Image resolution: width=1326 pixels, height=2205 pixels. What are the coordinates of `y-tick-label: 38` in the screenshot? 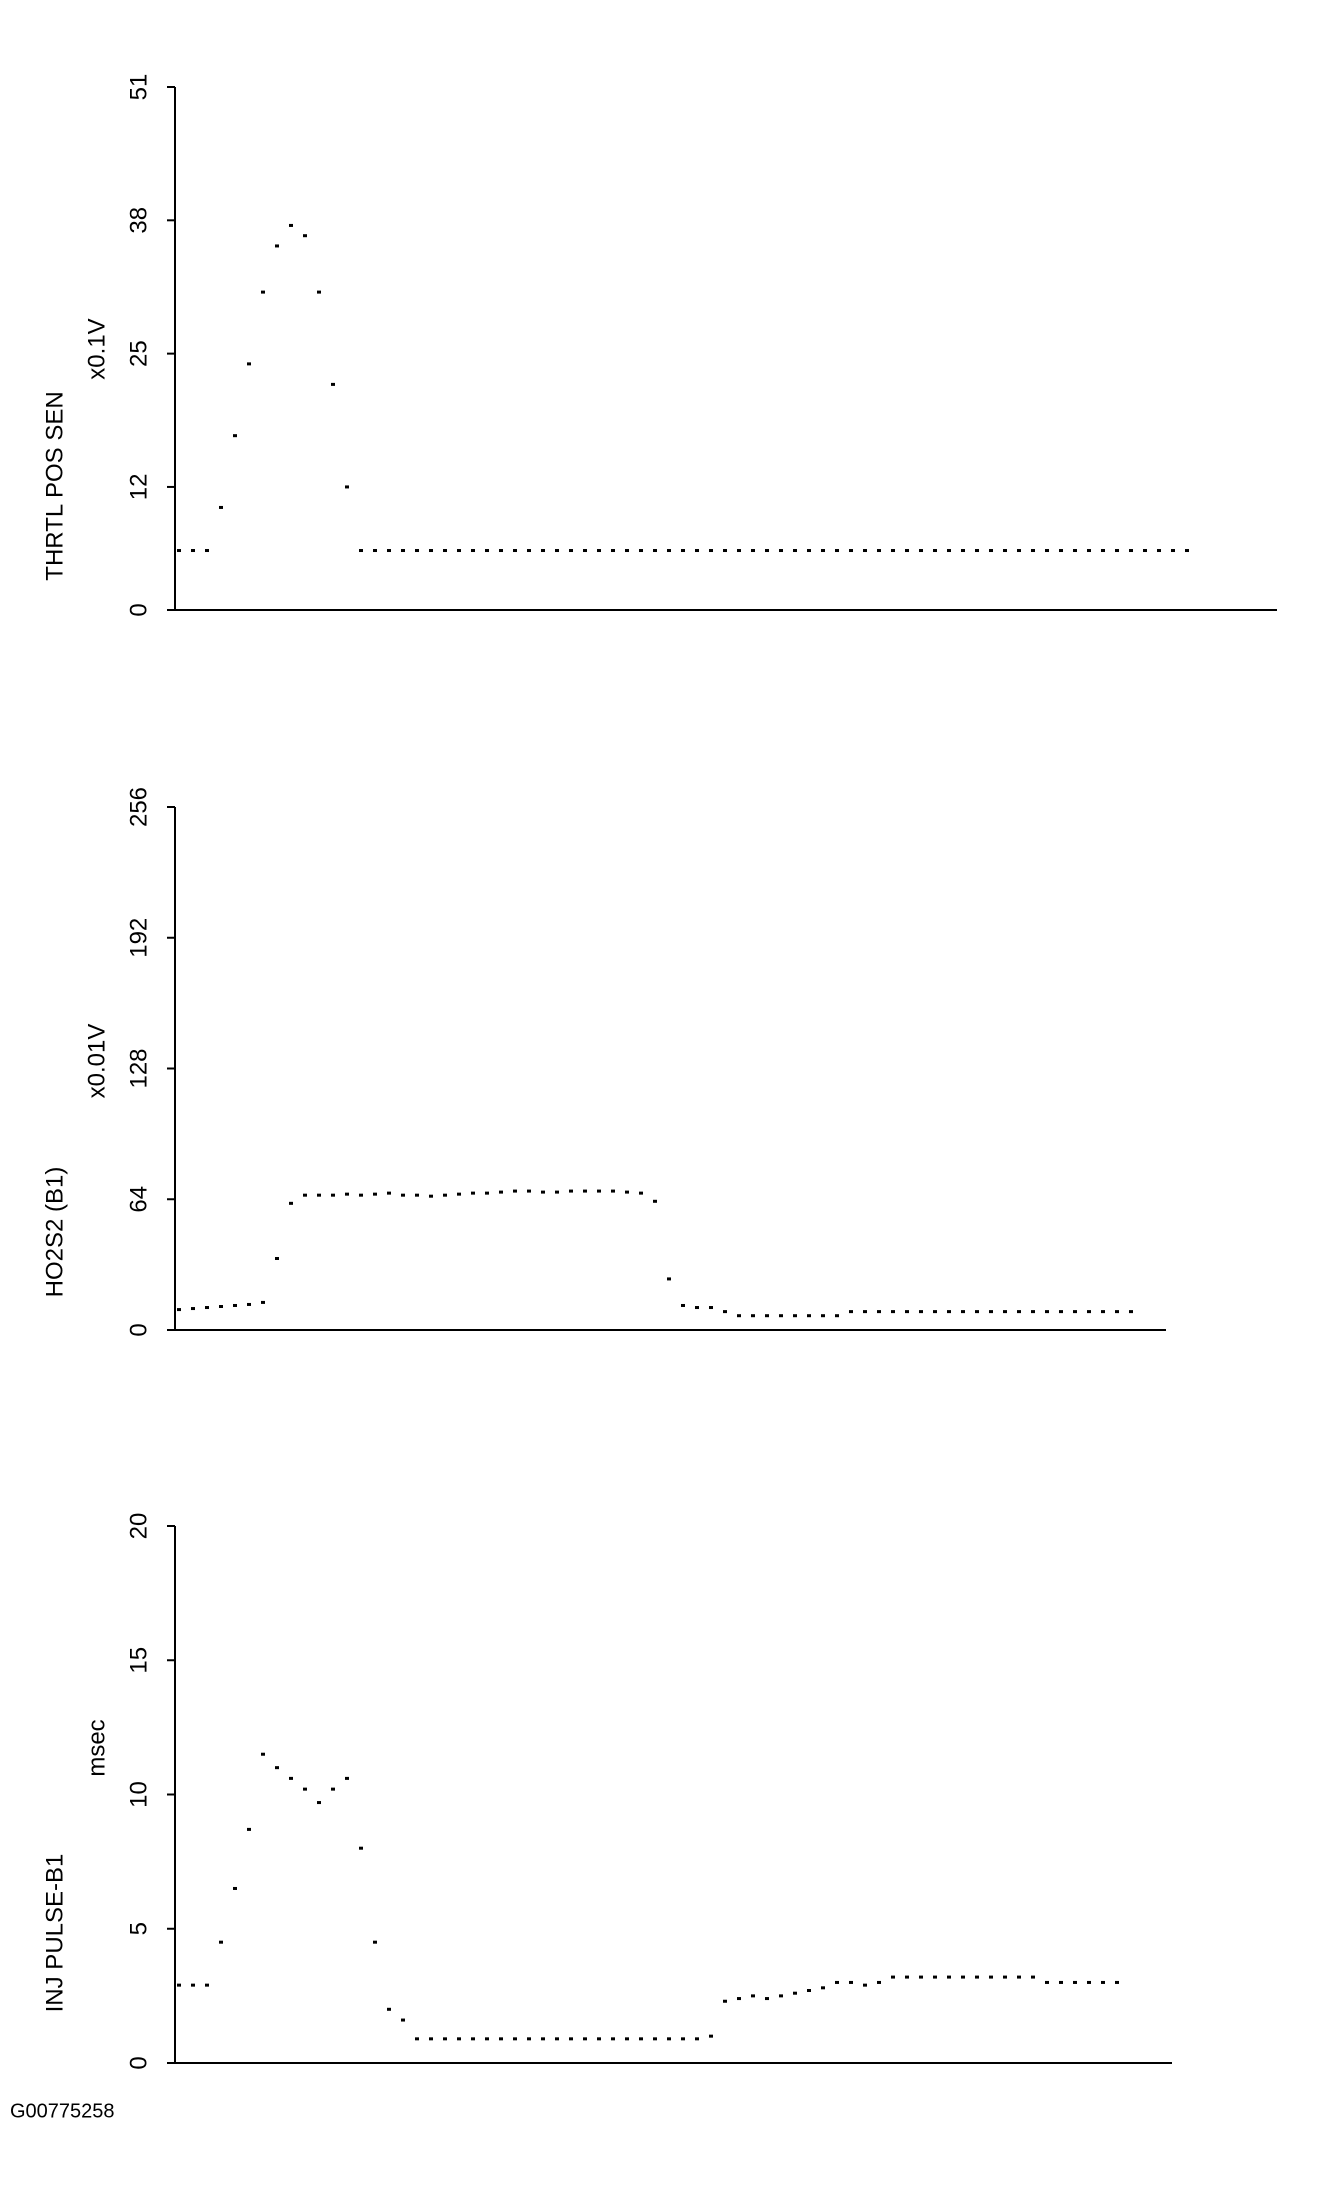 It's located at (138, 220).